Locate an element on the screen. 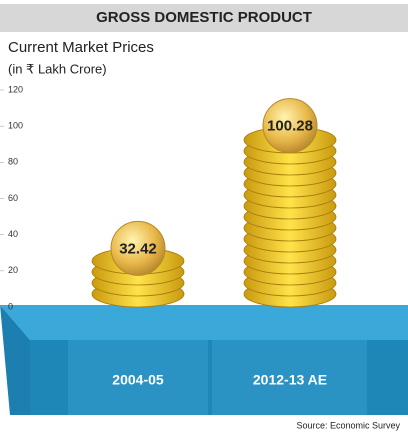  x-tick-label: 2012-13 AE is located at coordinates (290, 380).